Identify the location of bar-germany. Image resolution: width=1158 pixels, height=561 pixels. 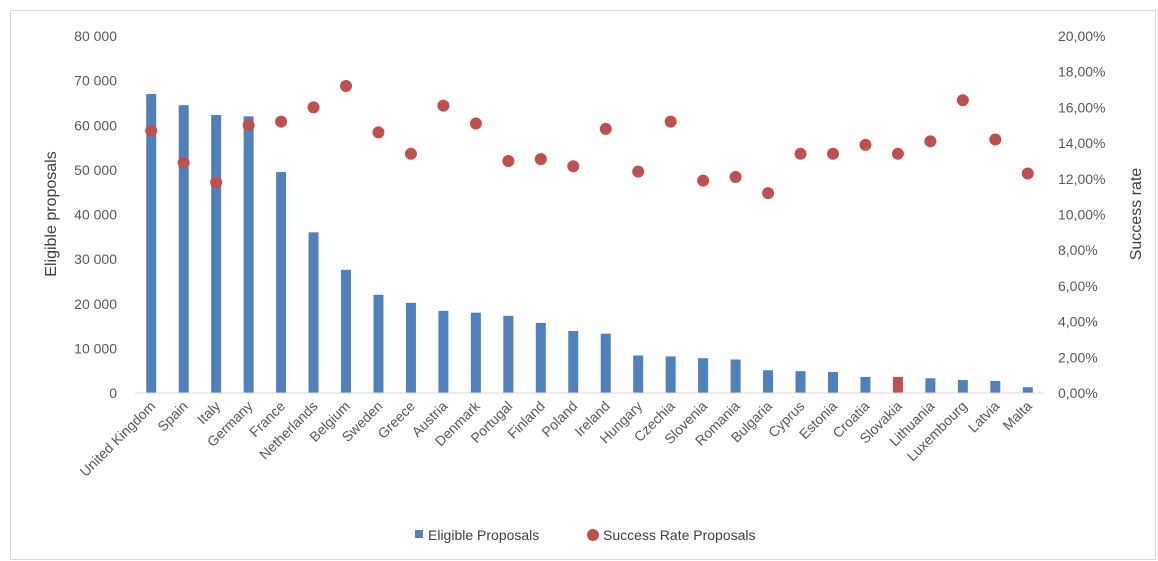
(248, 254).